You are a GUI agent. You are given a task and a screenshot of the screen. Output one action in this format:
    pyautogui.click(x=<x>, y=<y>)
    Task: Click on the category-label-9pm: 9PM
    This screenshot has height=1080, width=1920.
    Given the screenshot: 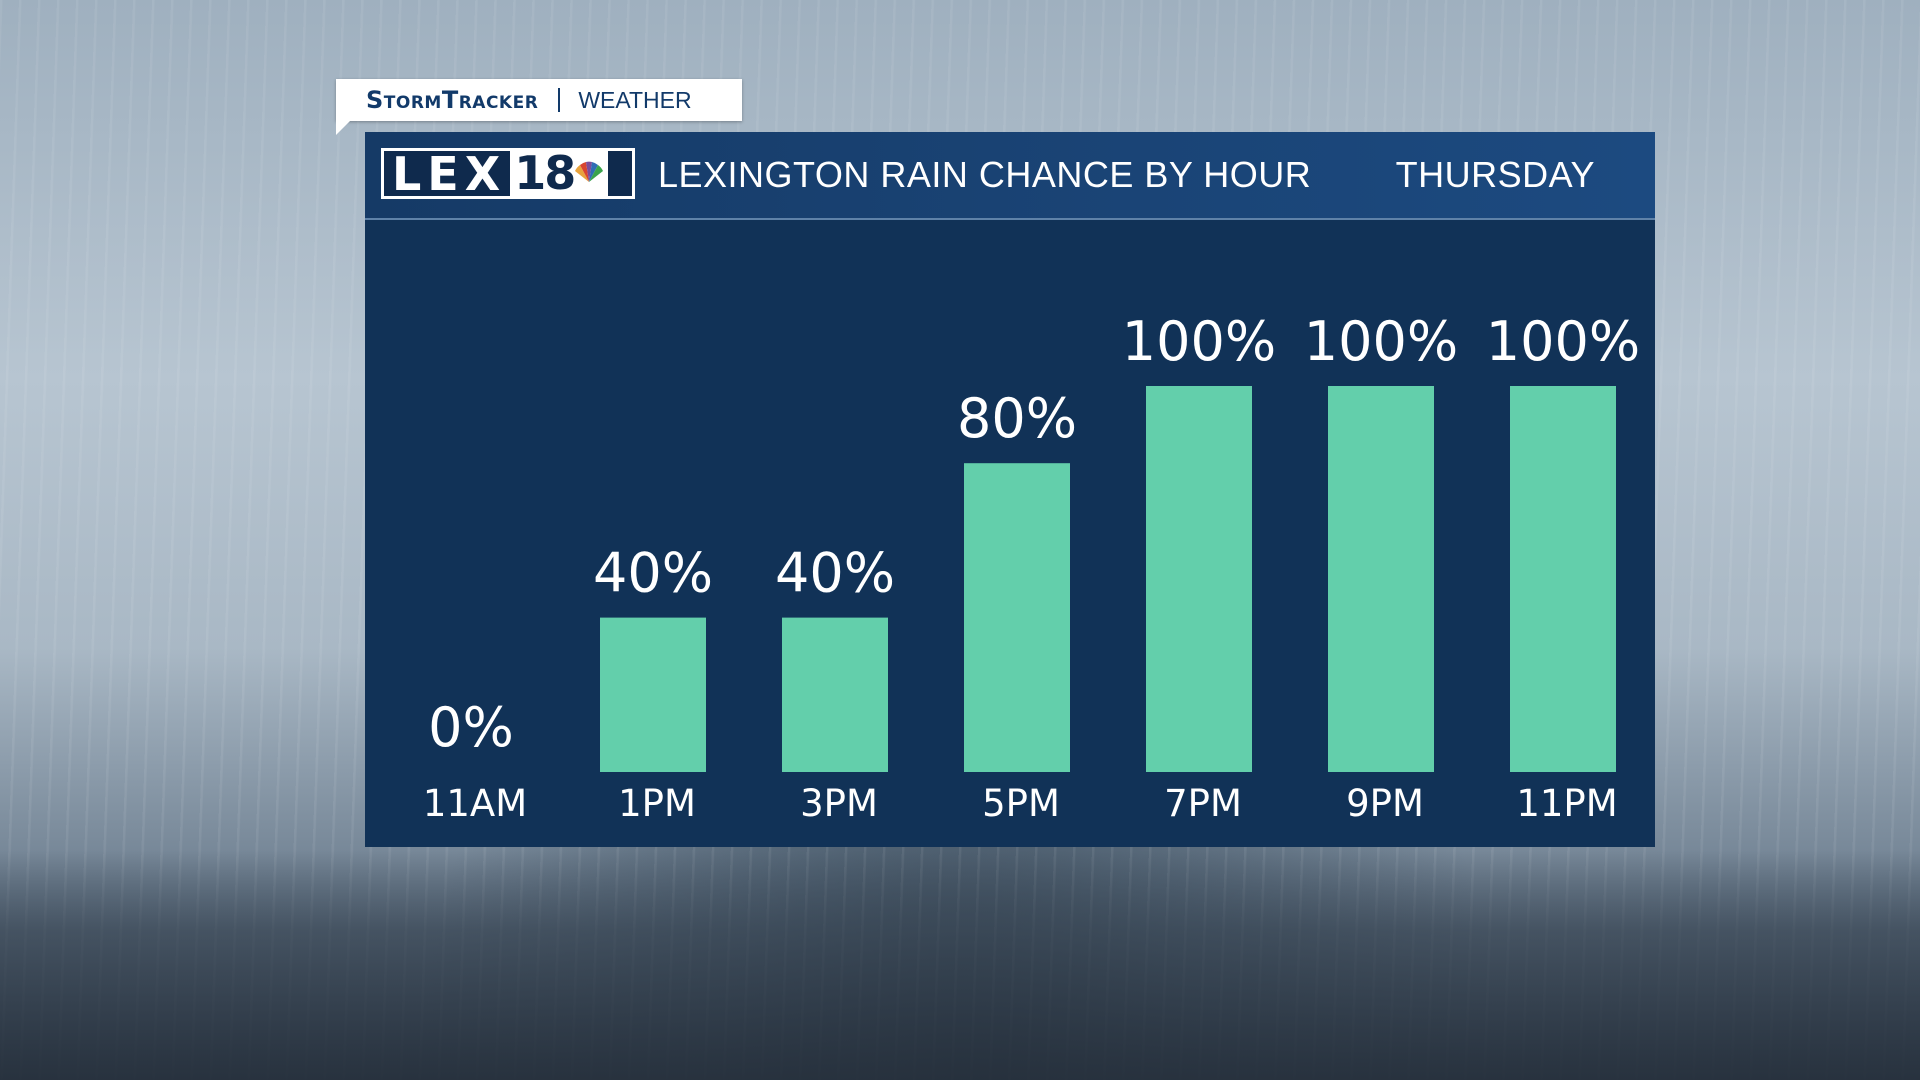 What is the action you would take?
    pyautogui.click(x=1385, y=803)
    